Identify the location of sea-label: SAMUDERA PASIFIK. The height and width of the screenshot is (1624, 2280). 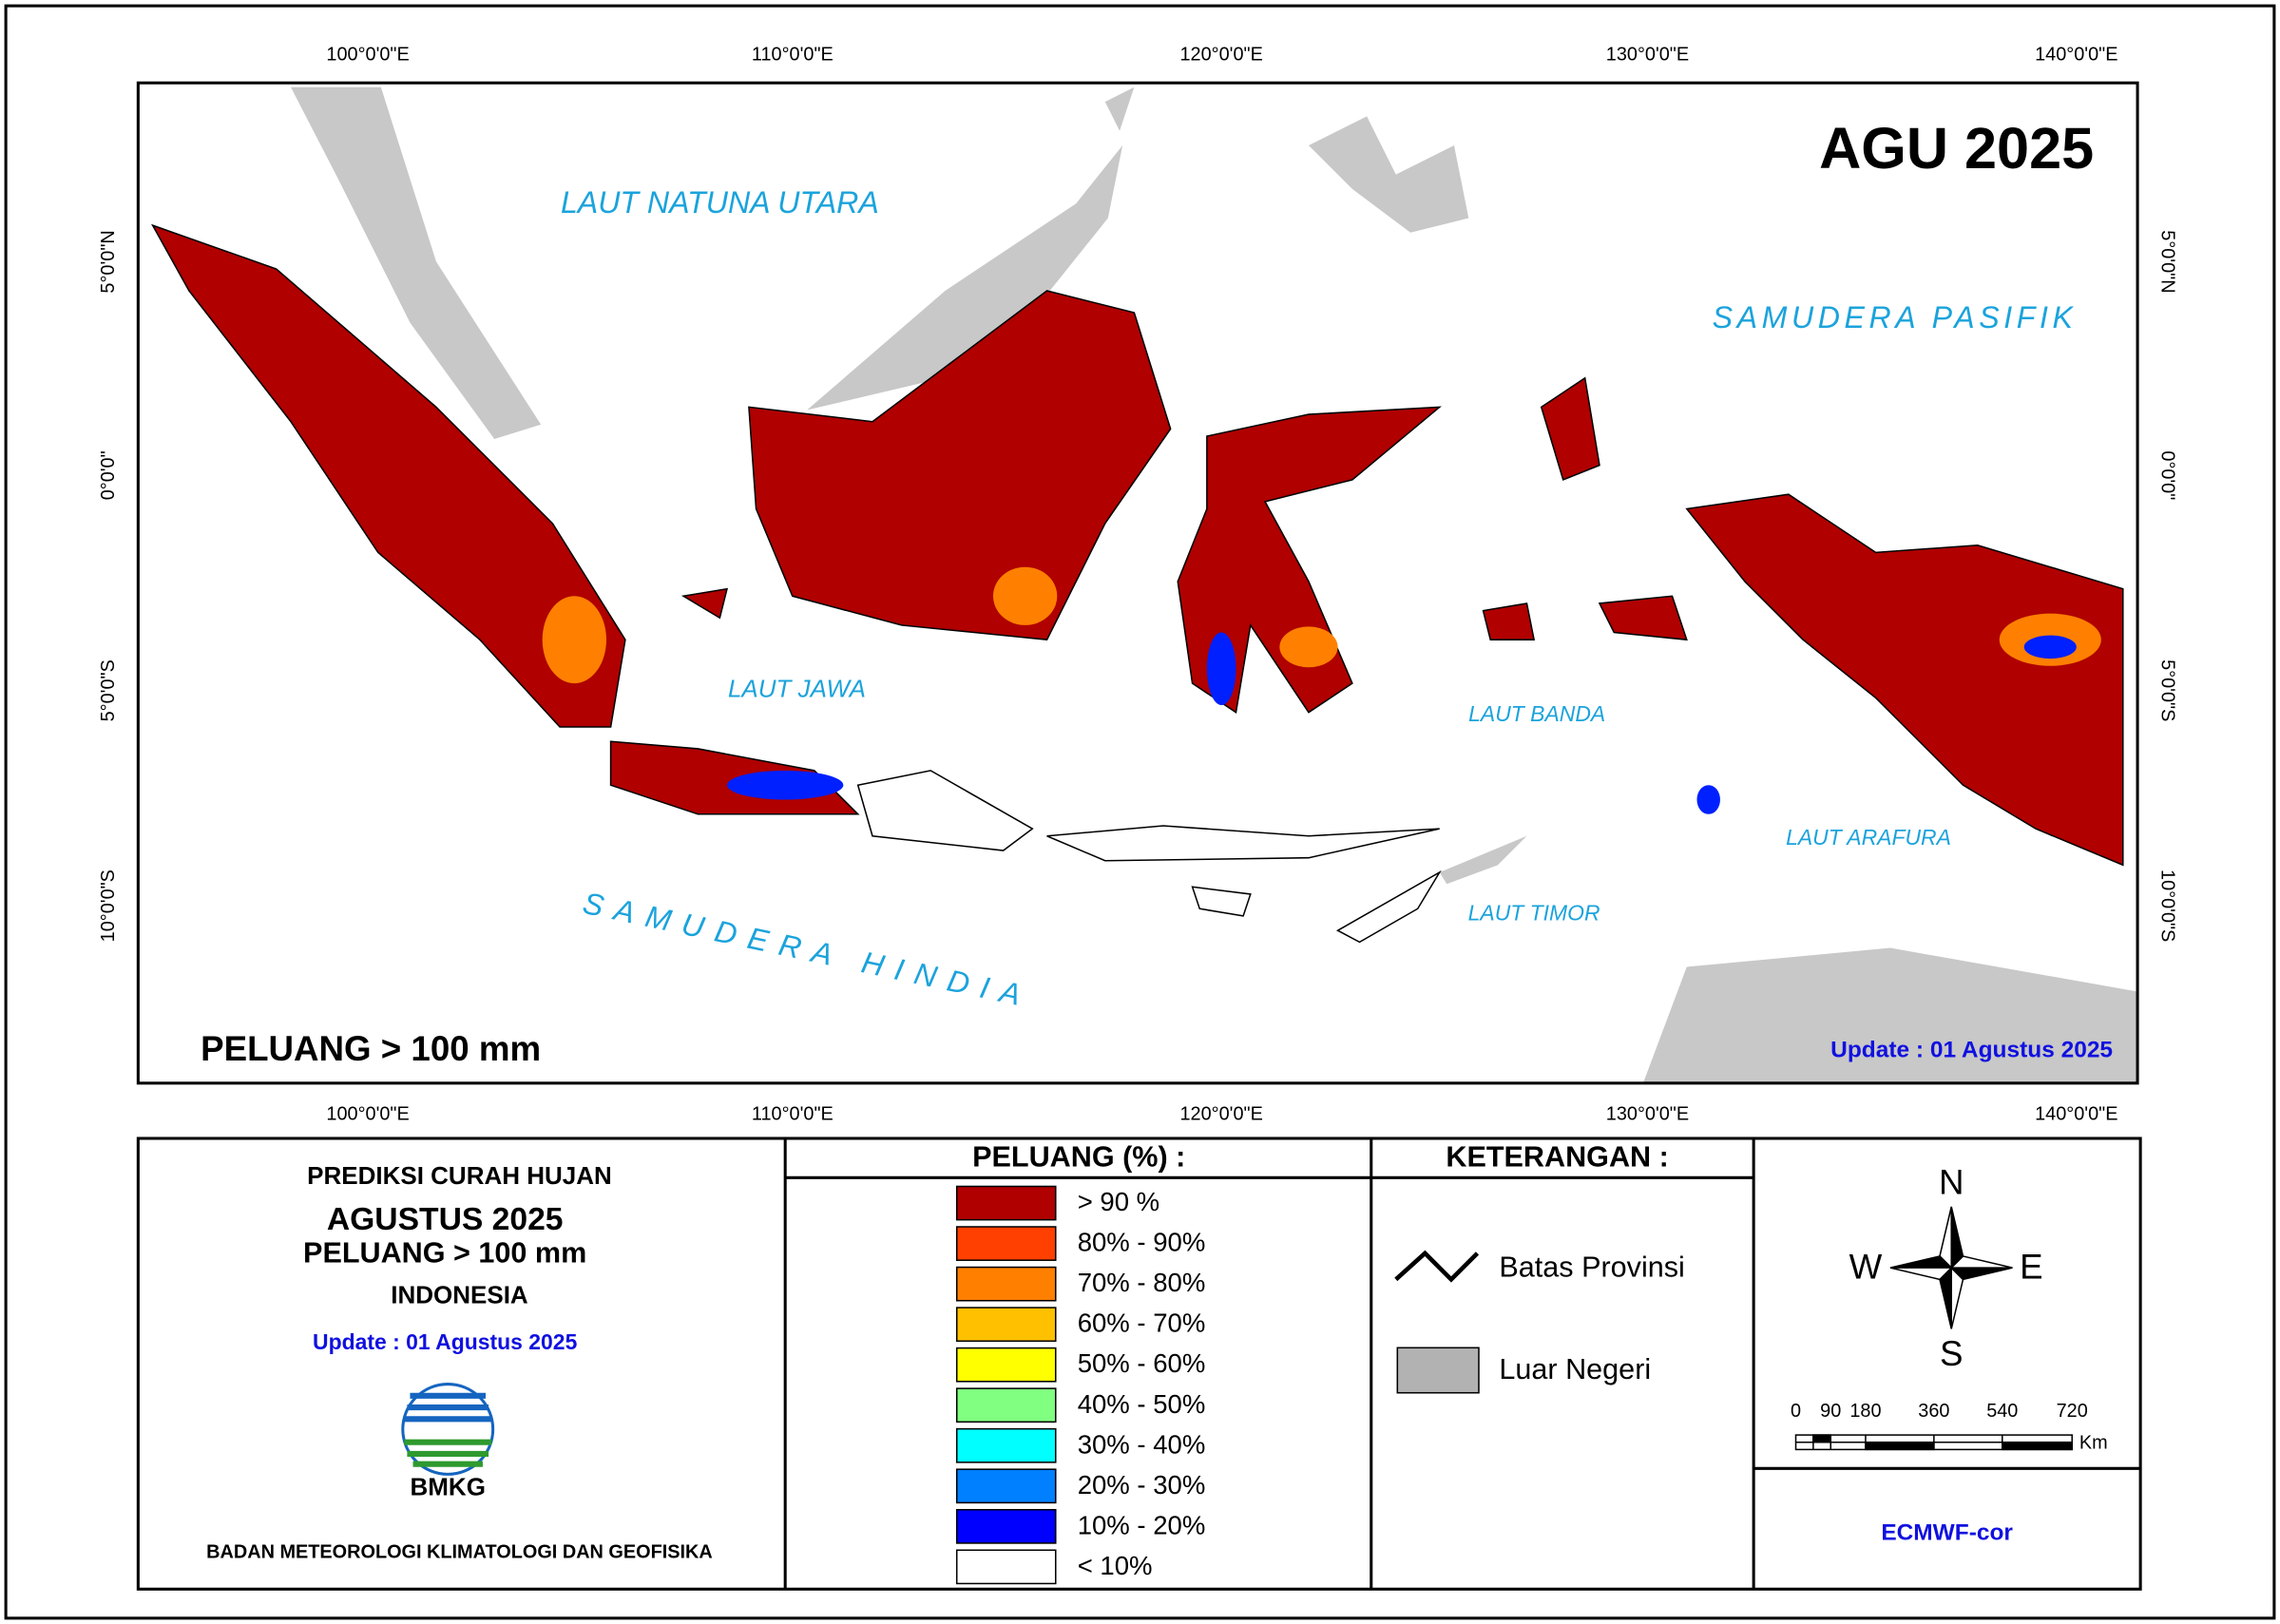
(1896, 317).